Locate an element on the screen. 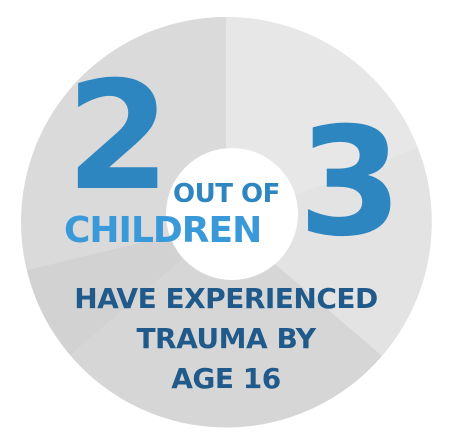 Image resolution: width=452 pixels, height=437 pixels. big-number-two: 2 is located at coordinates (118, 137).